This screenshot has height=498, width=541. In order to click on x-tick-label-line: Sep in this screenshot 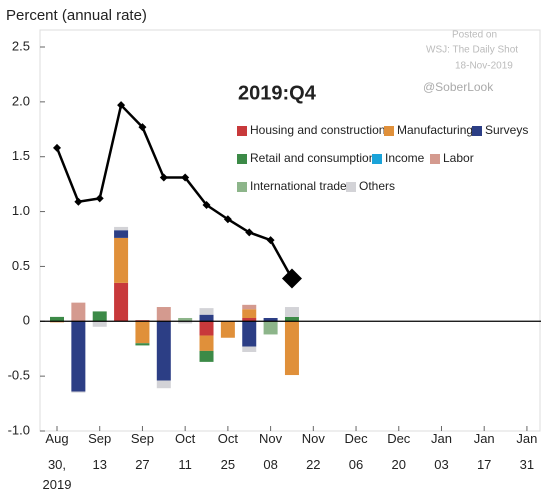, I will do `click(142, 438)`.